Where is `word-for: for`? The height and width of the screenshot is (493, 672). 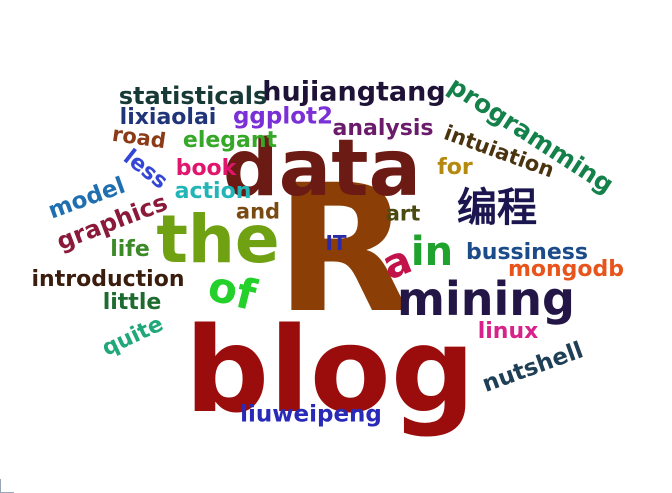
word-for: for is located at coordinates (455, 167).